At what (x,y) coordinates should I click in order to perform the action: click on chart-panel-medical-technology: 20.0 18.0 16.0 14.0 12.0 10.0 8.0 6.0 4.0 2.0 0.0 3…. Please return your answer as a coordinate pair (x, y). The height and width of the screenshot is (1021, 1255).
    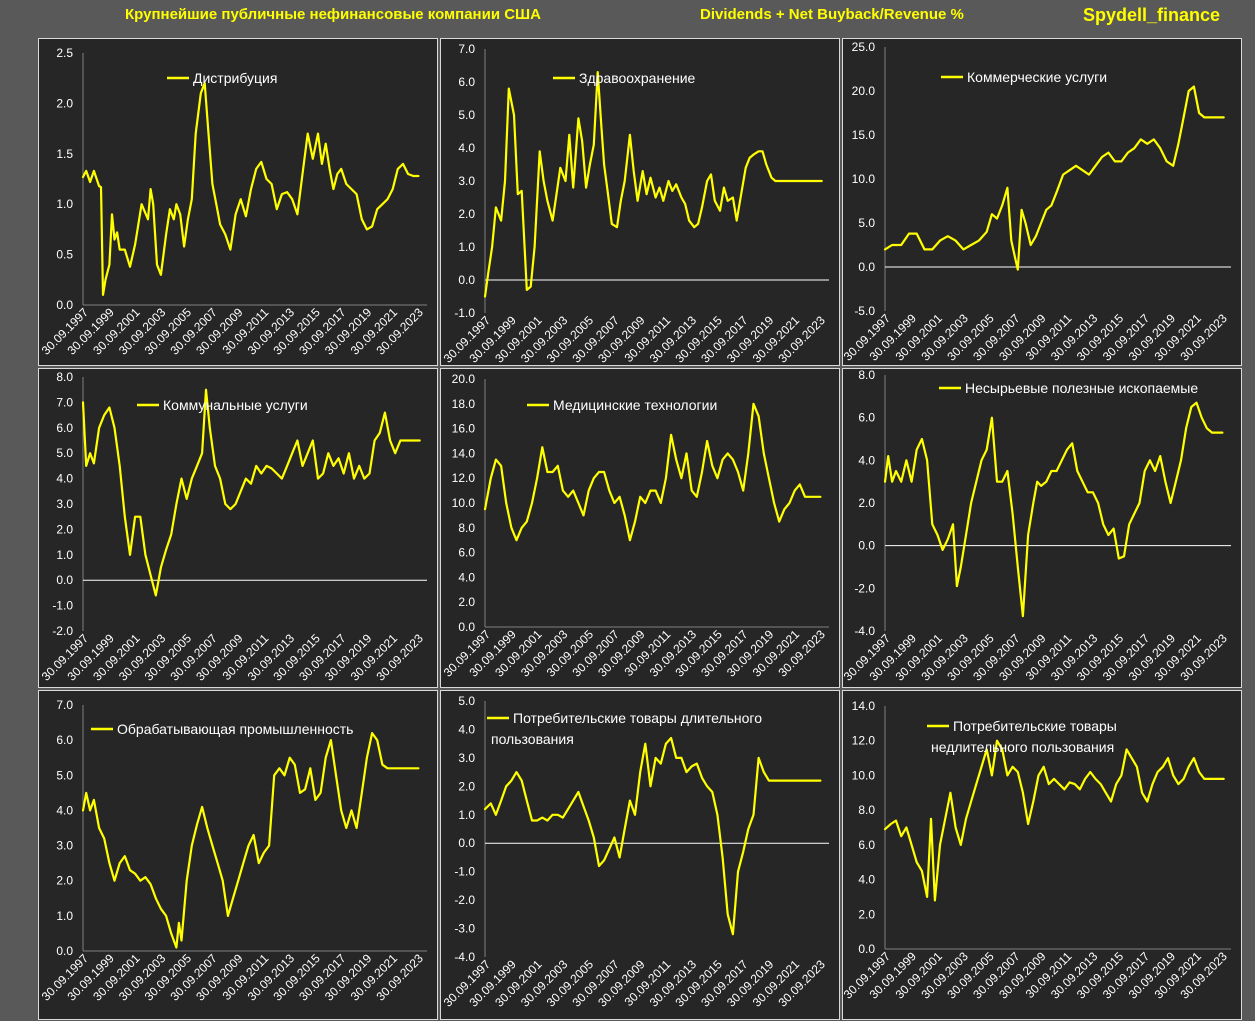
    Looking at the image, I should click on (640, 528).